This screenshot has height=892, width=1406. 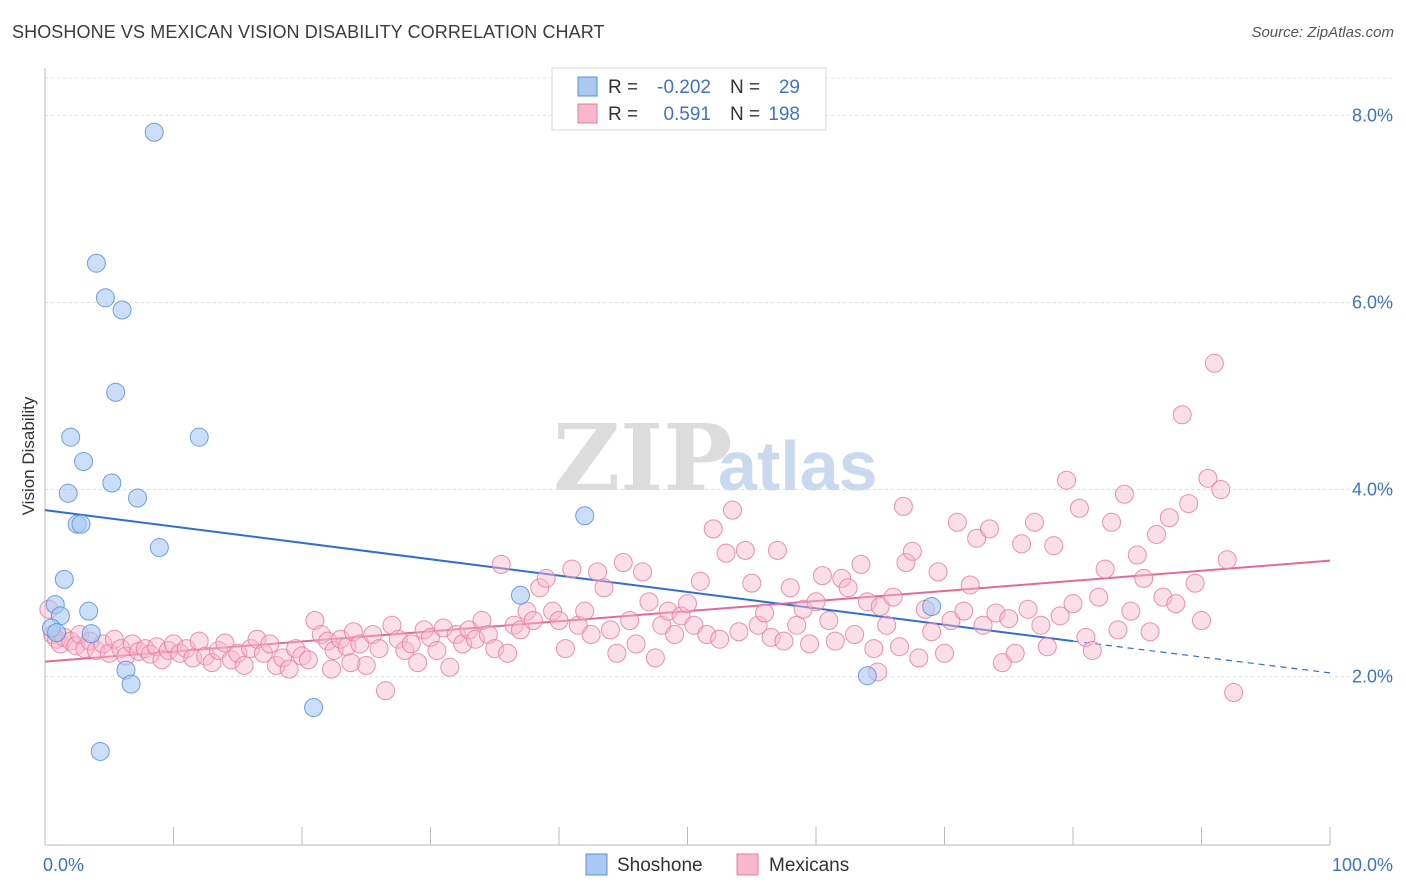 What do you see at coordinates (559, 576) in the screenshot?
I see `trend-line-shoshone` at bounding box center [559, 576].